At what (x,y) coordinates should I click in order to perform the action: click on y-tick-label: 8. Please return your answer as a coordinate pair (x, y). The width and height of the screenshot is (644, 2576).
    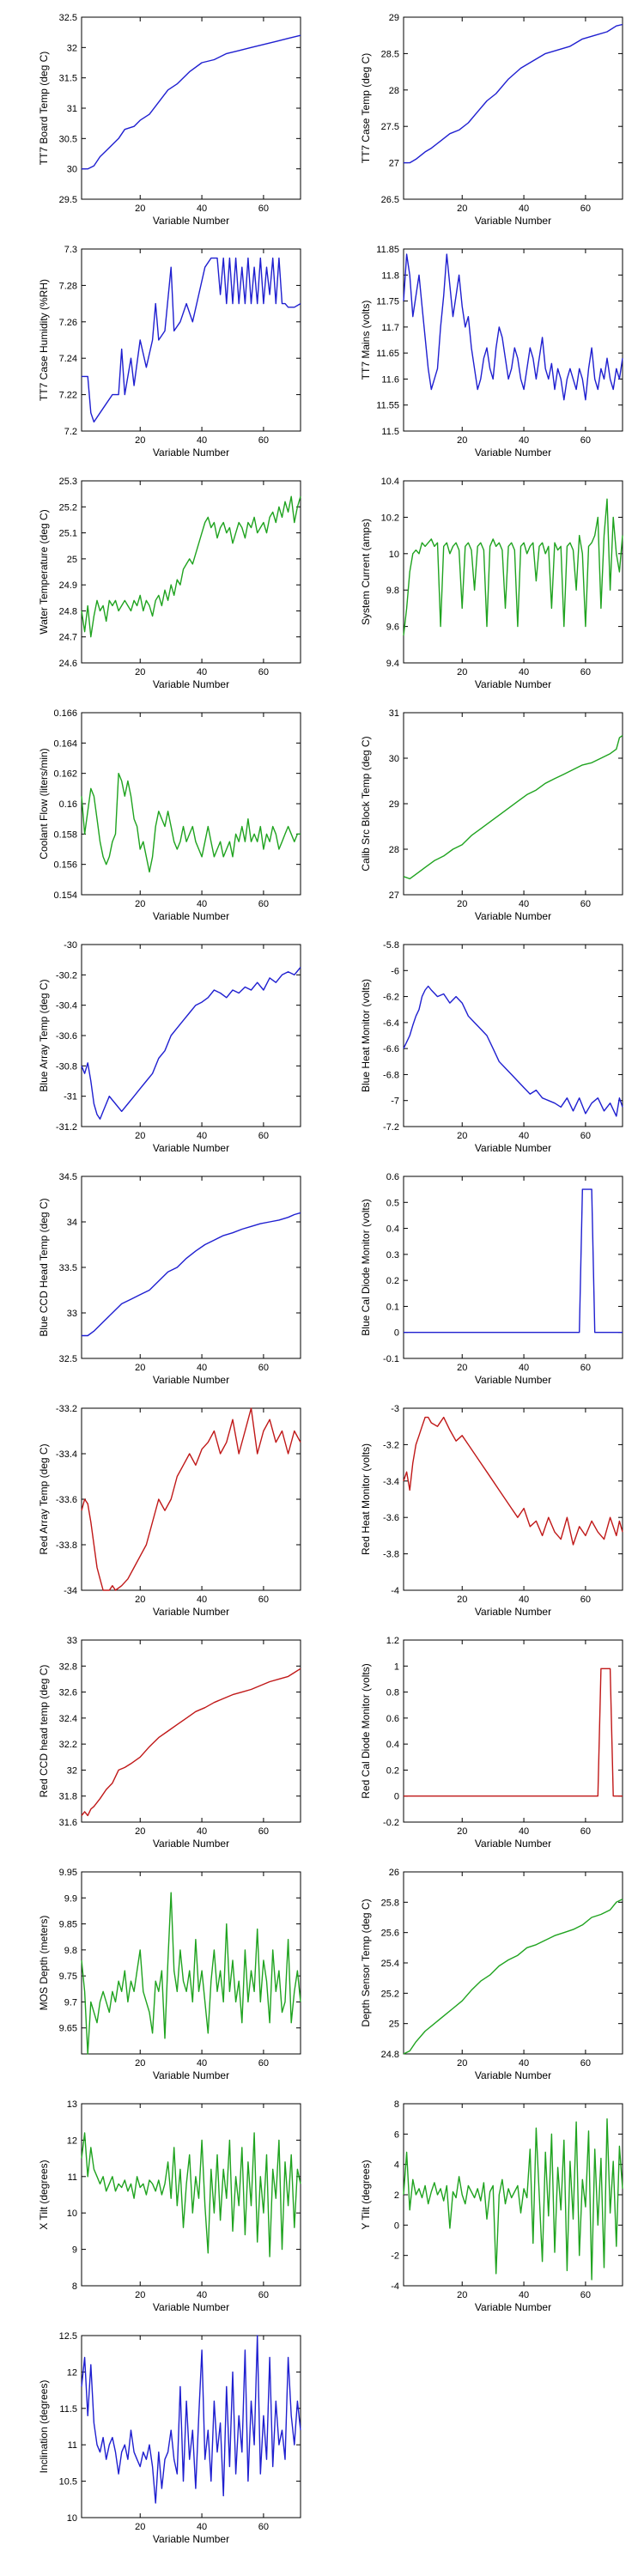
    Looking at the image, I should click on (397, 2104).